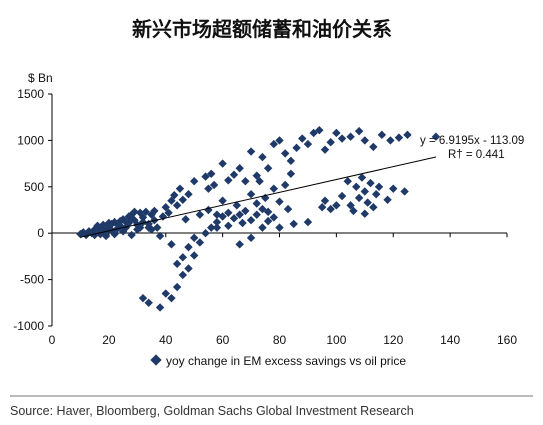 This screenshot has height=425, width=543. Describe the element at coordinates (156, 360) in the screenshot. I see `legend-marker` at that location.